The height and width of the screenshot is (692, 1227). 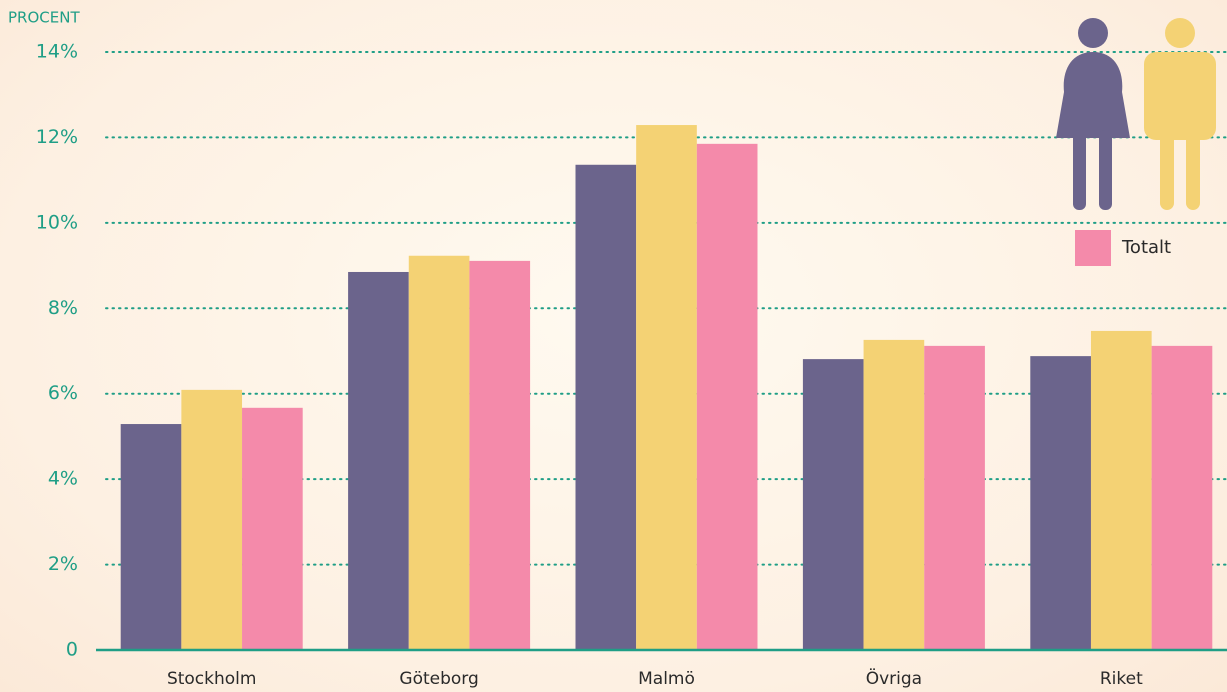 I want to click on x-tick-label: Riket, so click(x=1121, y=679).